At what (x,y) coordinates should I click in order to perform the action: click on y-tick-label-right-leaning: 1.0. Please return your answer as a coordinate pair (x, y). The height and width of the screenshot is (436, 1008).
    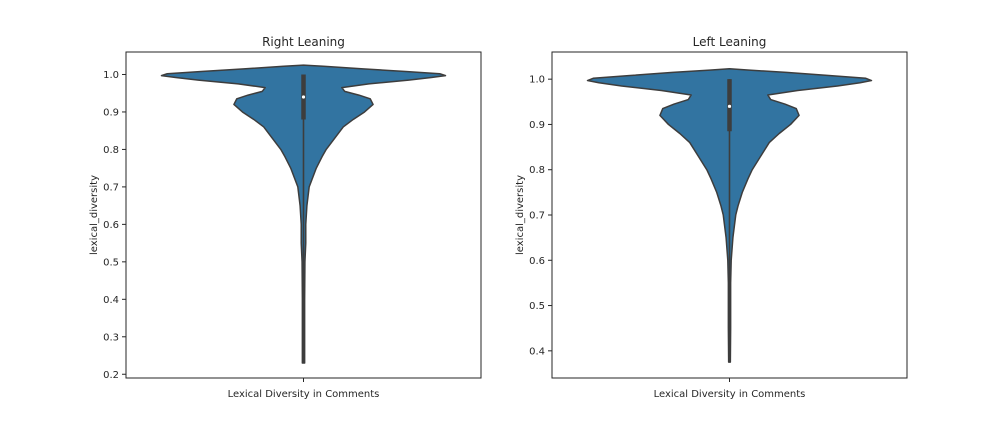
    Looking at the image, I should click on (111, 75).